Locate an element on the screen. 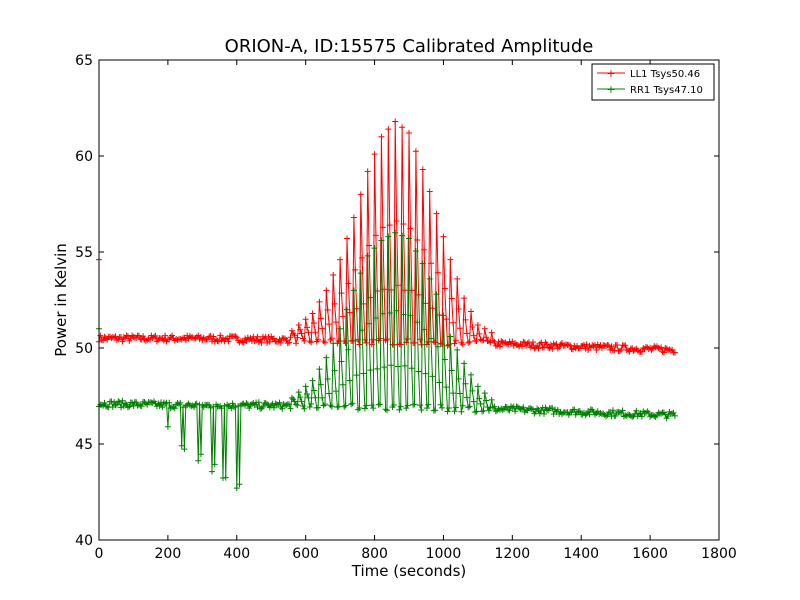 Image resolution: width=800 pixels, height=600 pixels. legend-marker-rr1: + is located at coordinates (610, 89).